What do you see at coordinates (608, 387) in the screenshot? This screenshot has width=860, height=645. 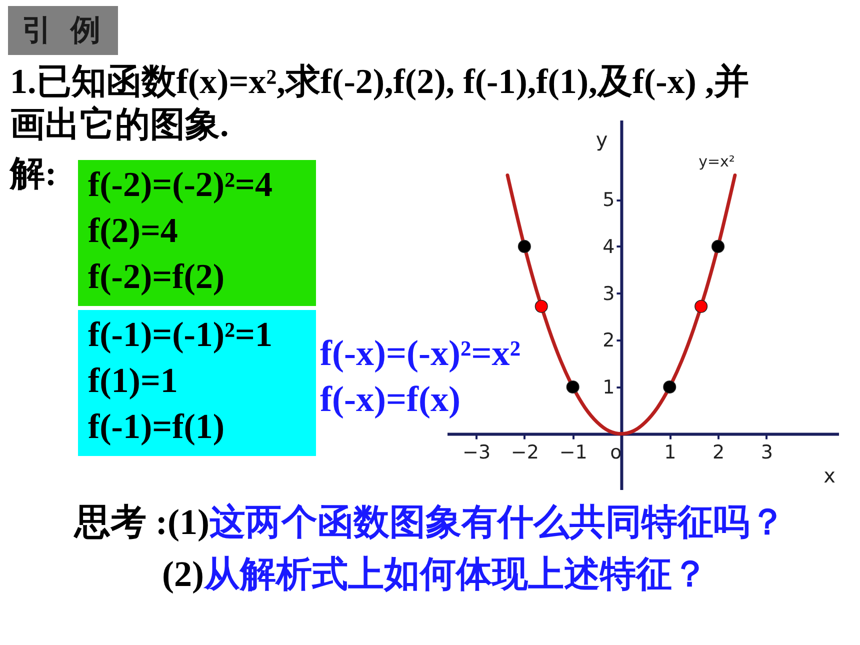 I see `y-tick-label: 1` at bounding box center [608, 387].